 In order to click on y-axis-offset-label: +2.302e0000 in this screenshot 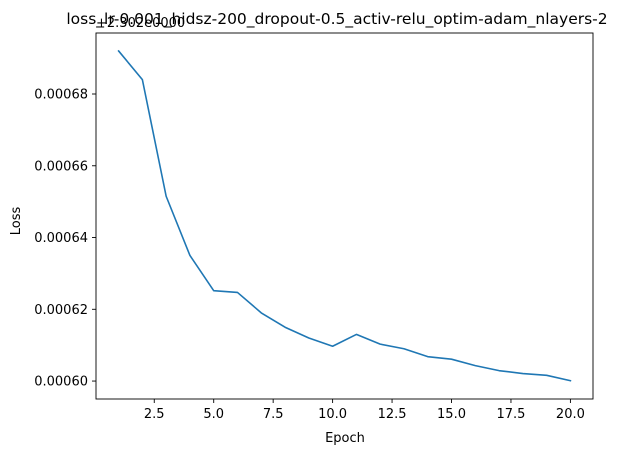, I will do `click(140, 23)`.